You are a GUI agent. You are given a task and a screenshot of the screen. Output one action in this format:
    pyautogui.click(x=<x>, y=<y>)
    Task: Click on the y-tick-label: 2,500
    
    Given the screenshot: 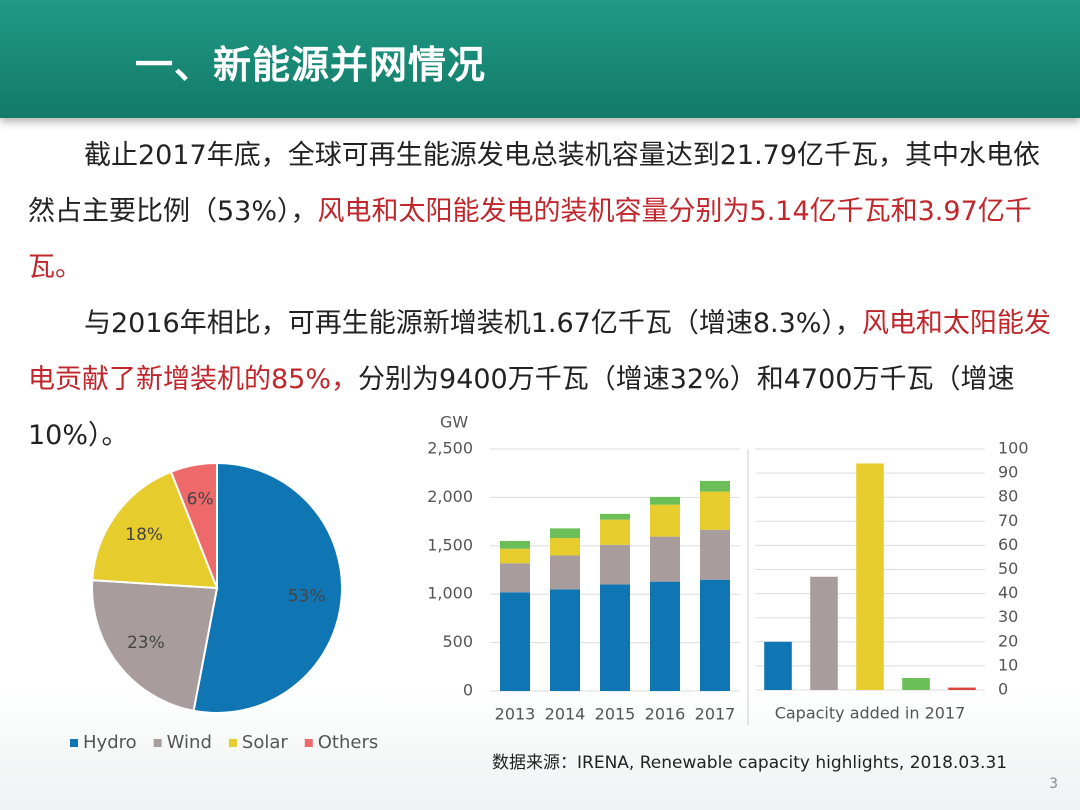 What is the action you would take?
    pyautogui.click(x=450, y=448)
    